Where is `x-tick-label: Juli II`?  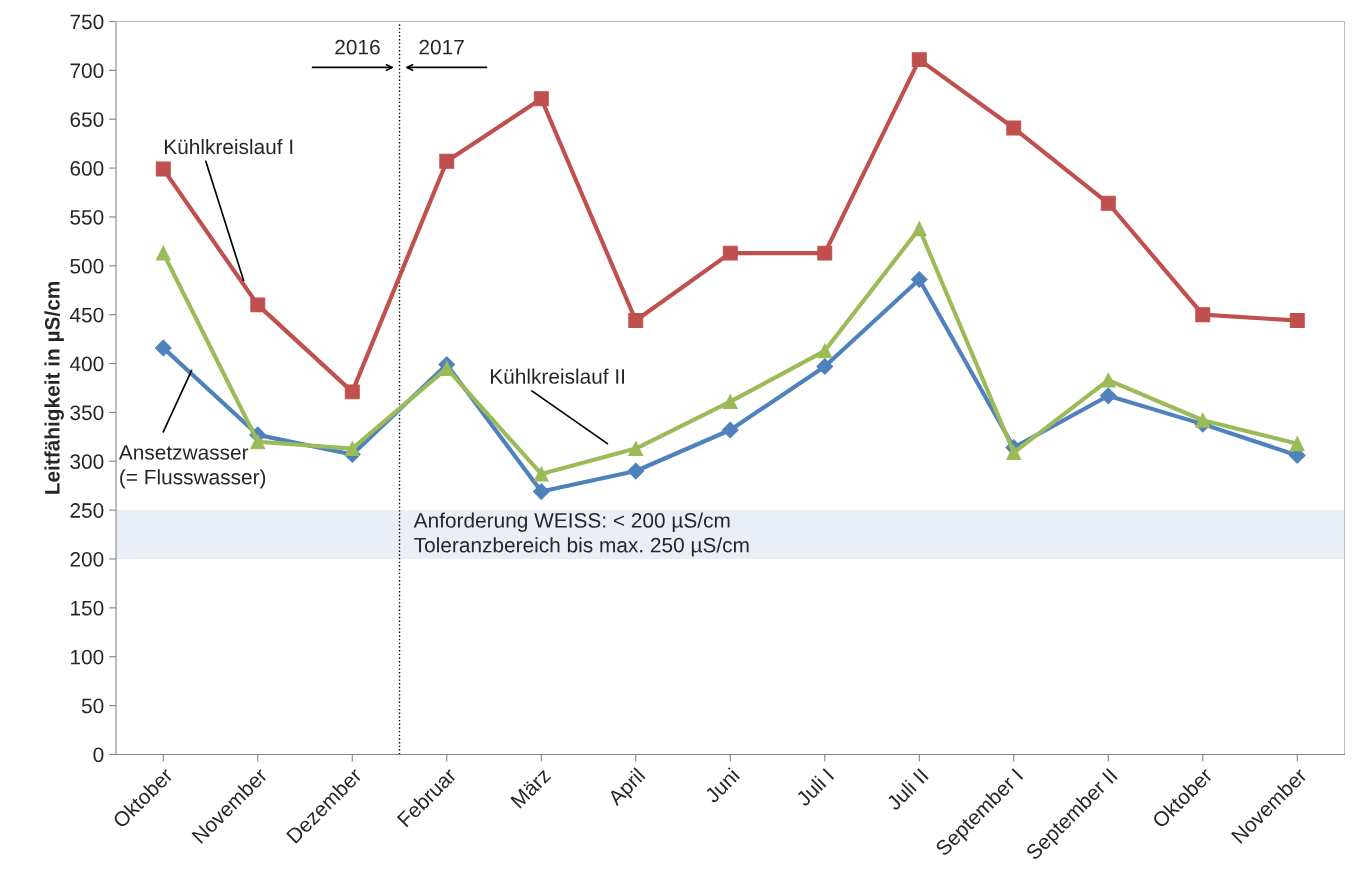 x-tick-label: Juli II is located at coordinates (907, 789).